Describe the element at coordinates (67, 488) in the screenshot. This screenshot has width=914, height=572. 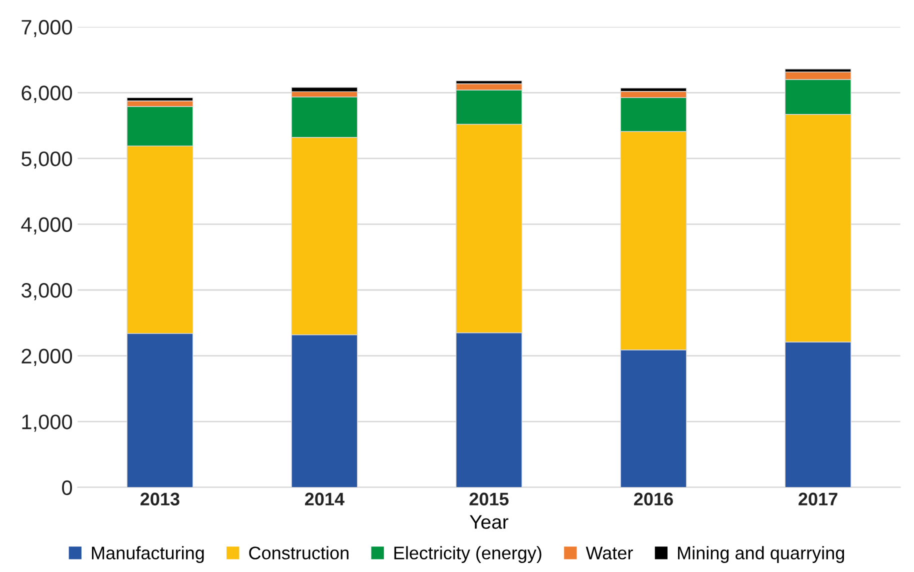
I see `y-tick-label: 0` at that location.